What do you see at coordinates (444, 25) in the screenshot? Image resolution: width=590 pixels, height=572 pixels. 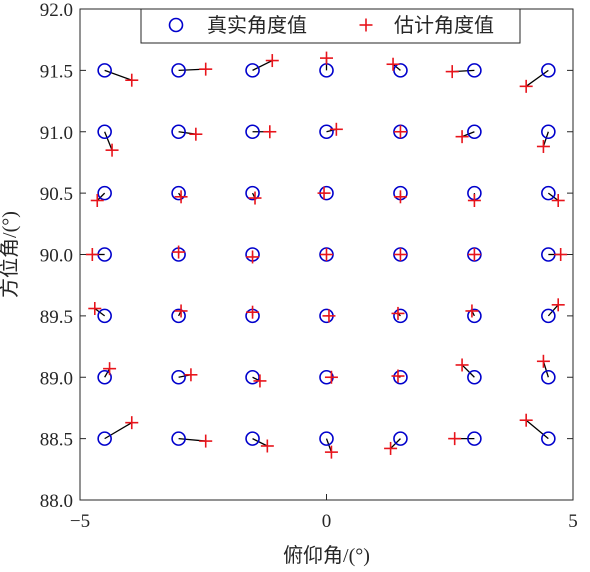 I see `legend-label-estimated: 估计角度值` at bounding box center [444, 25].